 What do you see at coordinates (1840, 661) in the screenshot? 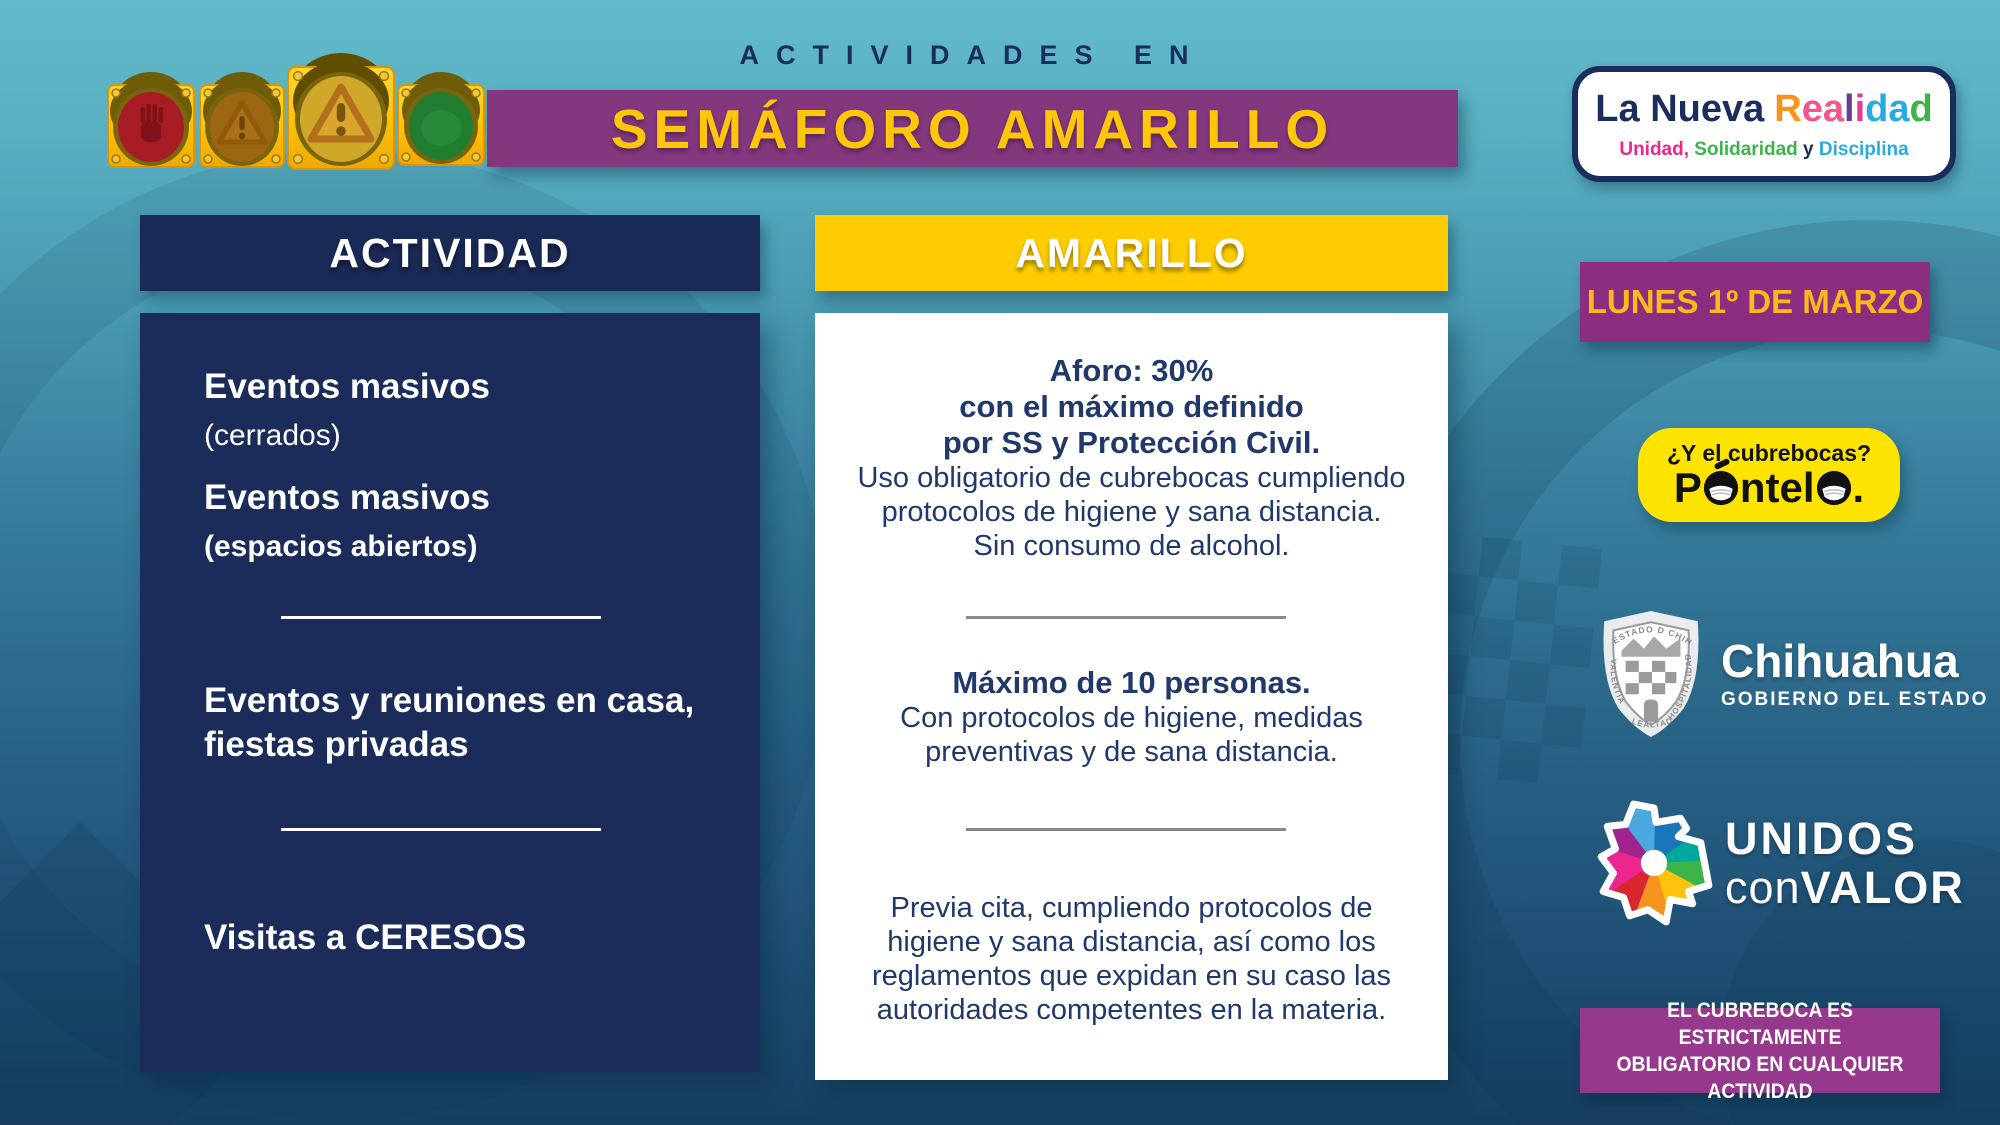
I see `gov-name: Chihuahua` at bounding box center [1840, 661].